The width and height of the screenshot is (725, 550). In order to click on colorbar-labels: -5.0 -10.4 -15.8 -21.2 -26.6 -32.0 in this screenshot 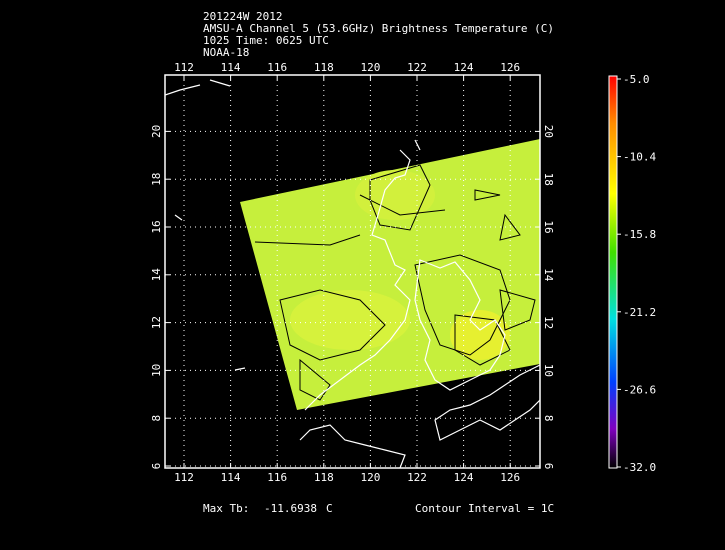, I will do `click(636, 273)`.